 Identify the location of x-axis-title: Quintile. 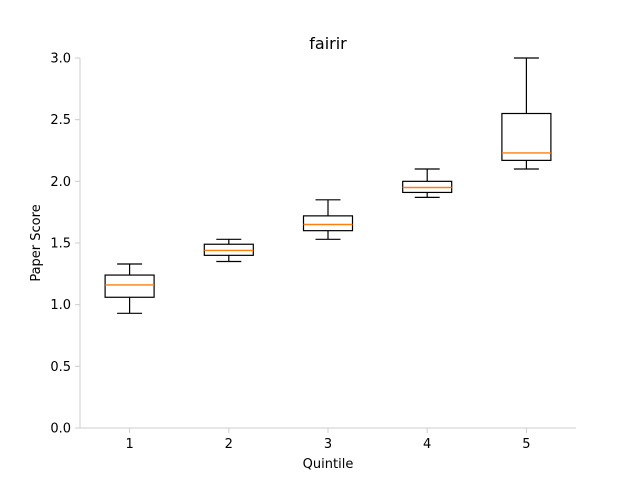
(328, 464).